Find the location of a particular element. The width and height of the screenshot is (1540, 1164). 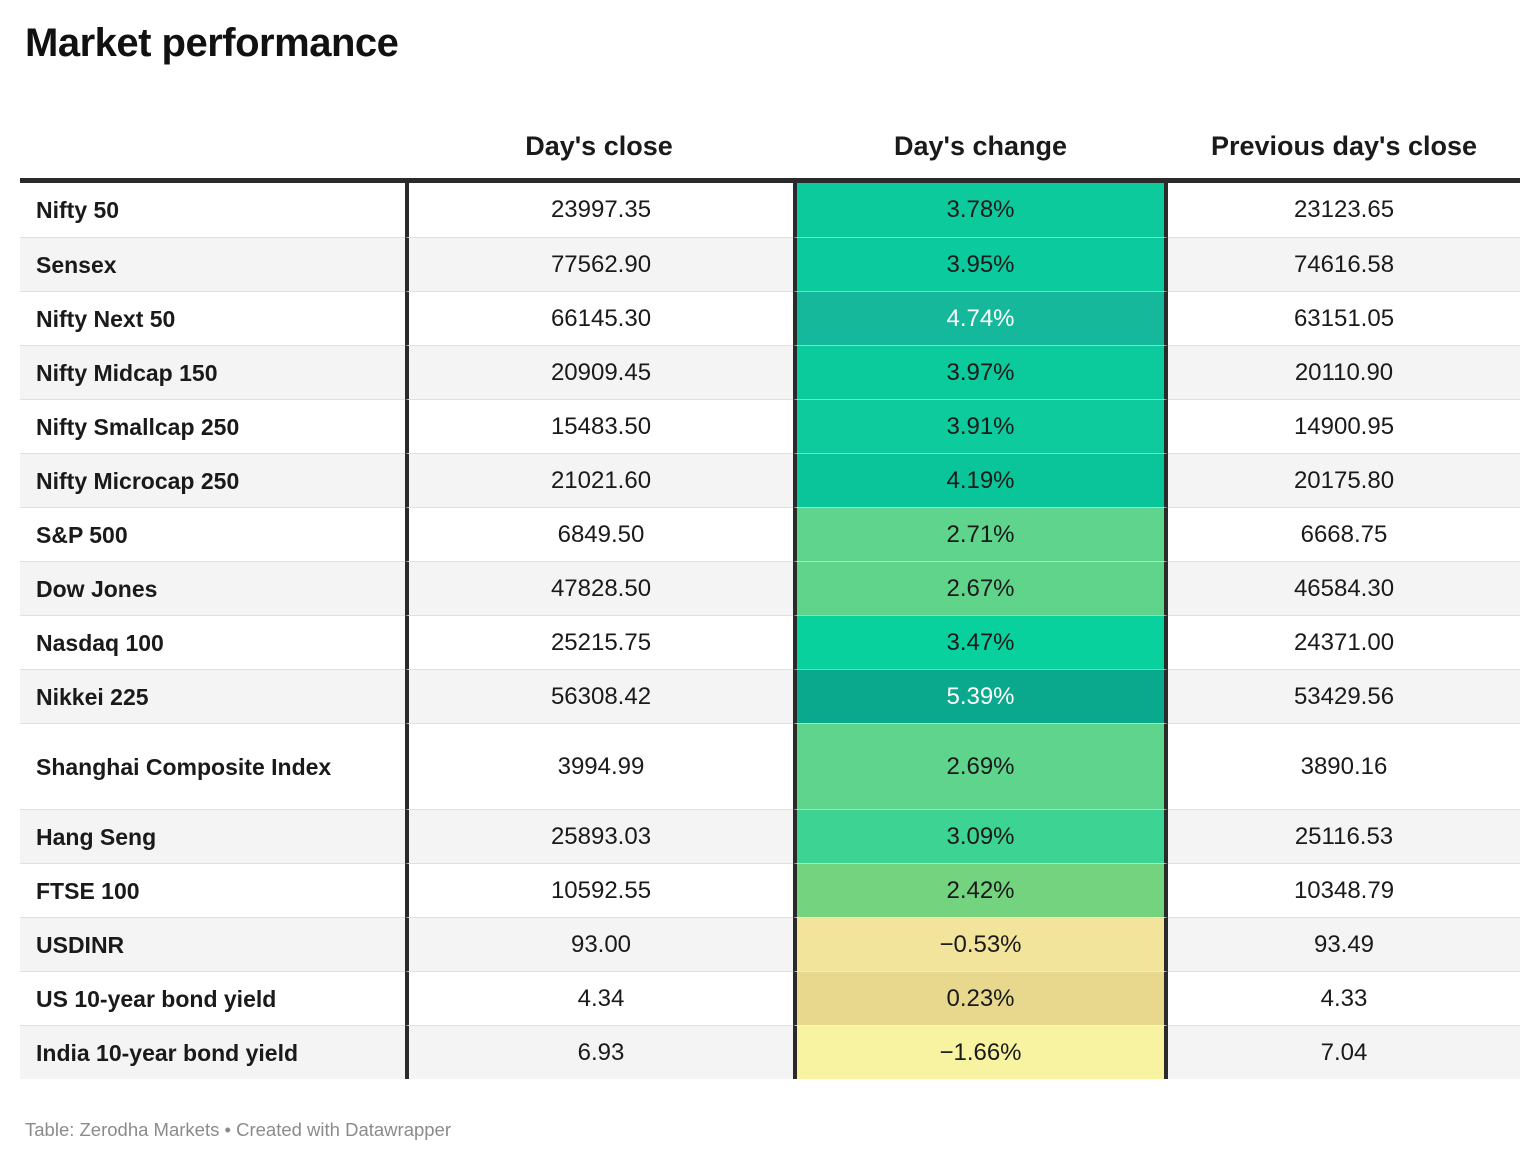

table-row: Nifty Next 50 66145.30 4.74% 63151.05 is located at coordinates (770, 318).